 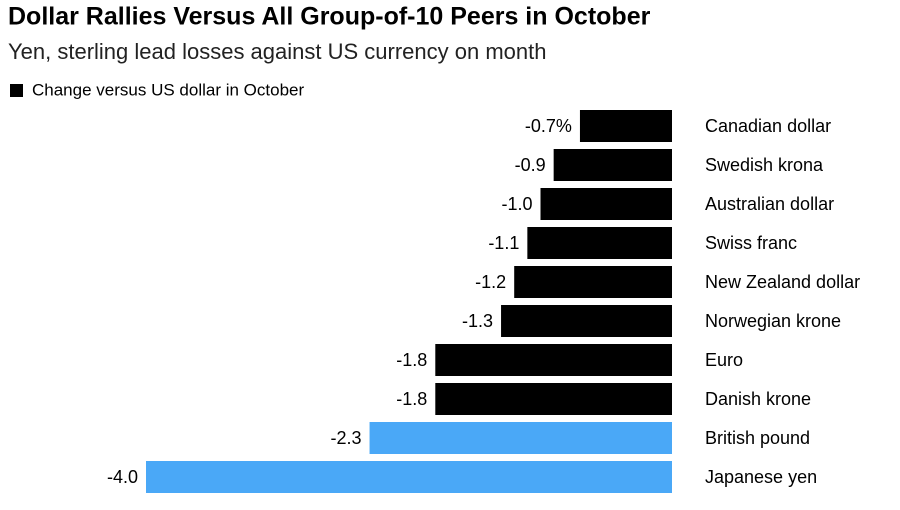 What do you see at coordinates (16, 90) in the screenshot?
I see `legend-swatch` at bounding box center [16, 90].